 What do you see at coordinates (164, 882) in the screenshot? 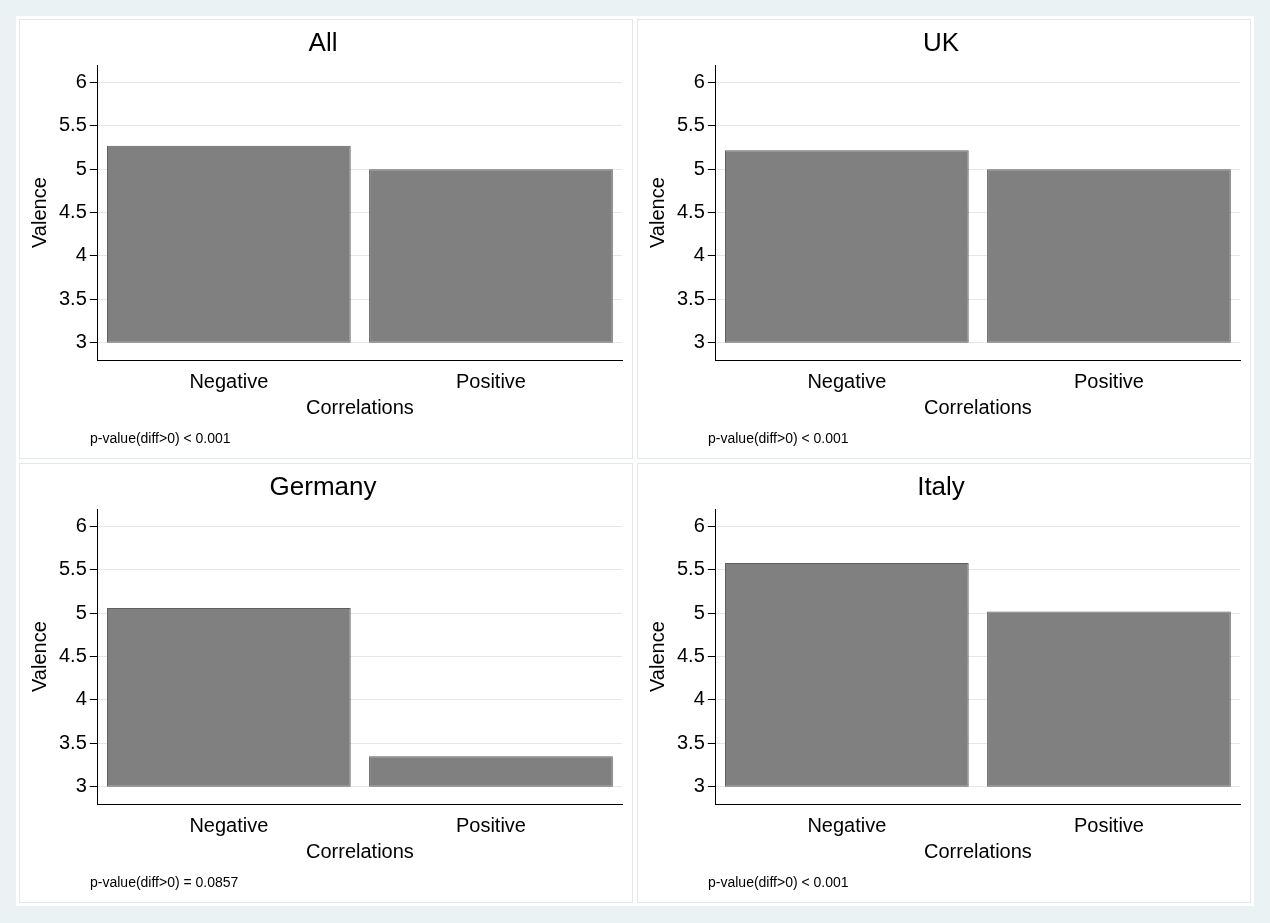
I see `text: p-value(diff>0) = 0.0857` at bounding box center [164, 882].